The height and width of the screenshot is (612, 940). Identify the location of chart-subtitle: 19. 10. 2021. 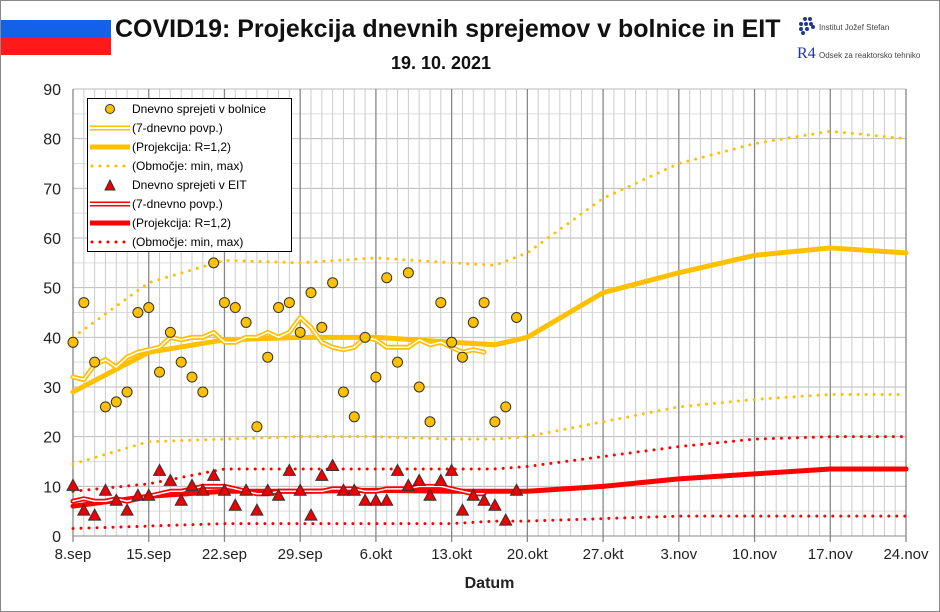
(441, 63).